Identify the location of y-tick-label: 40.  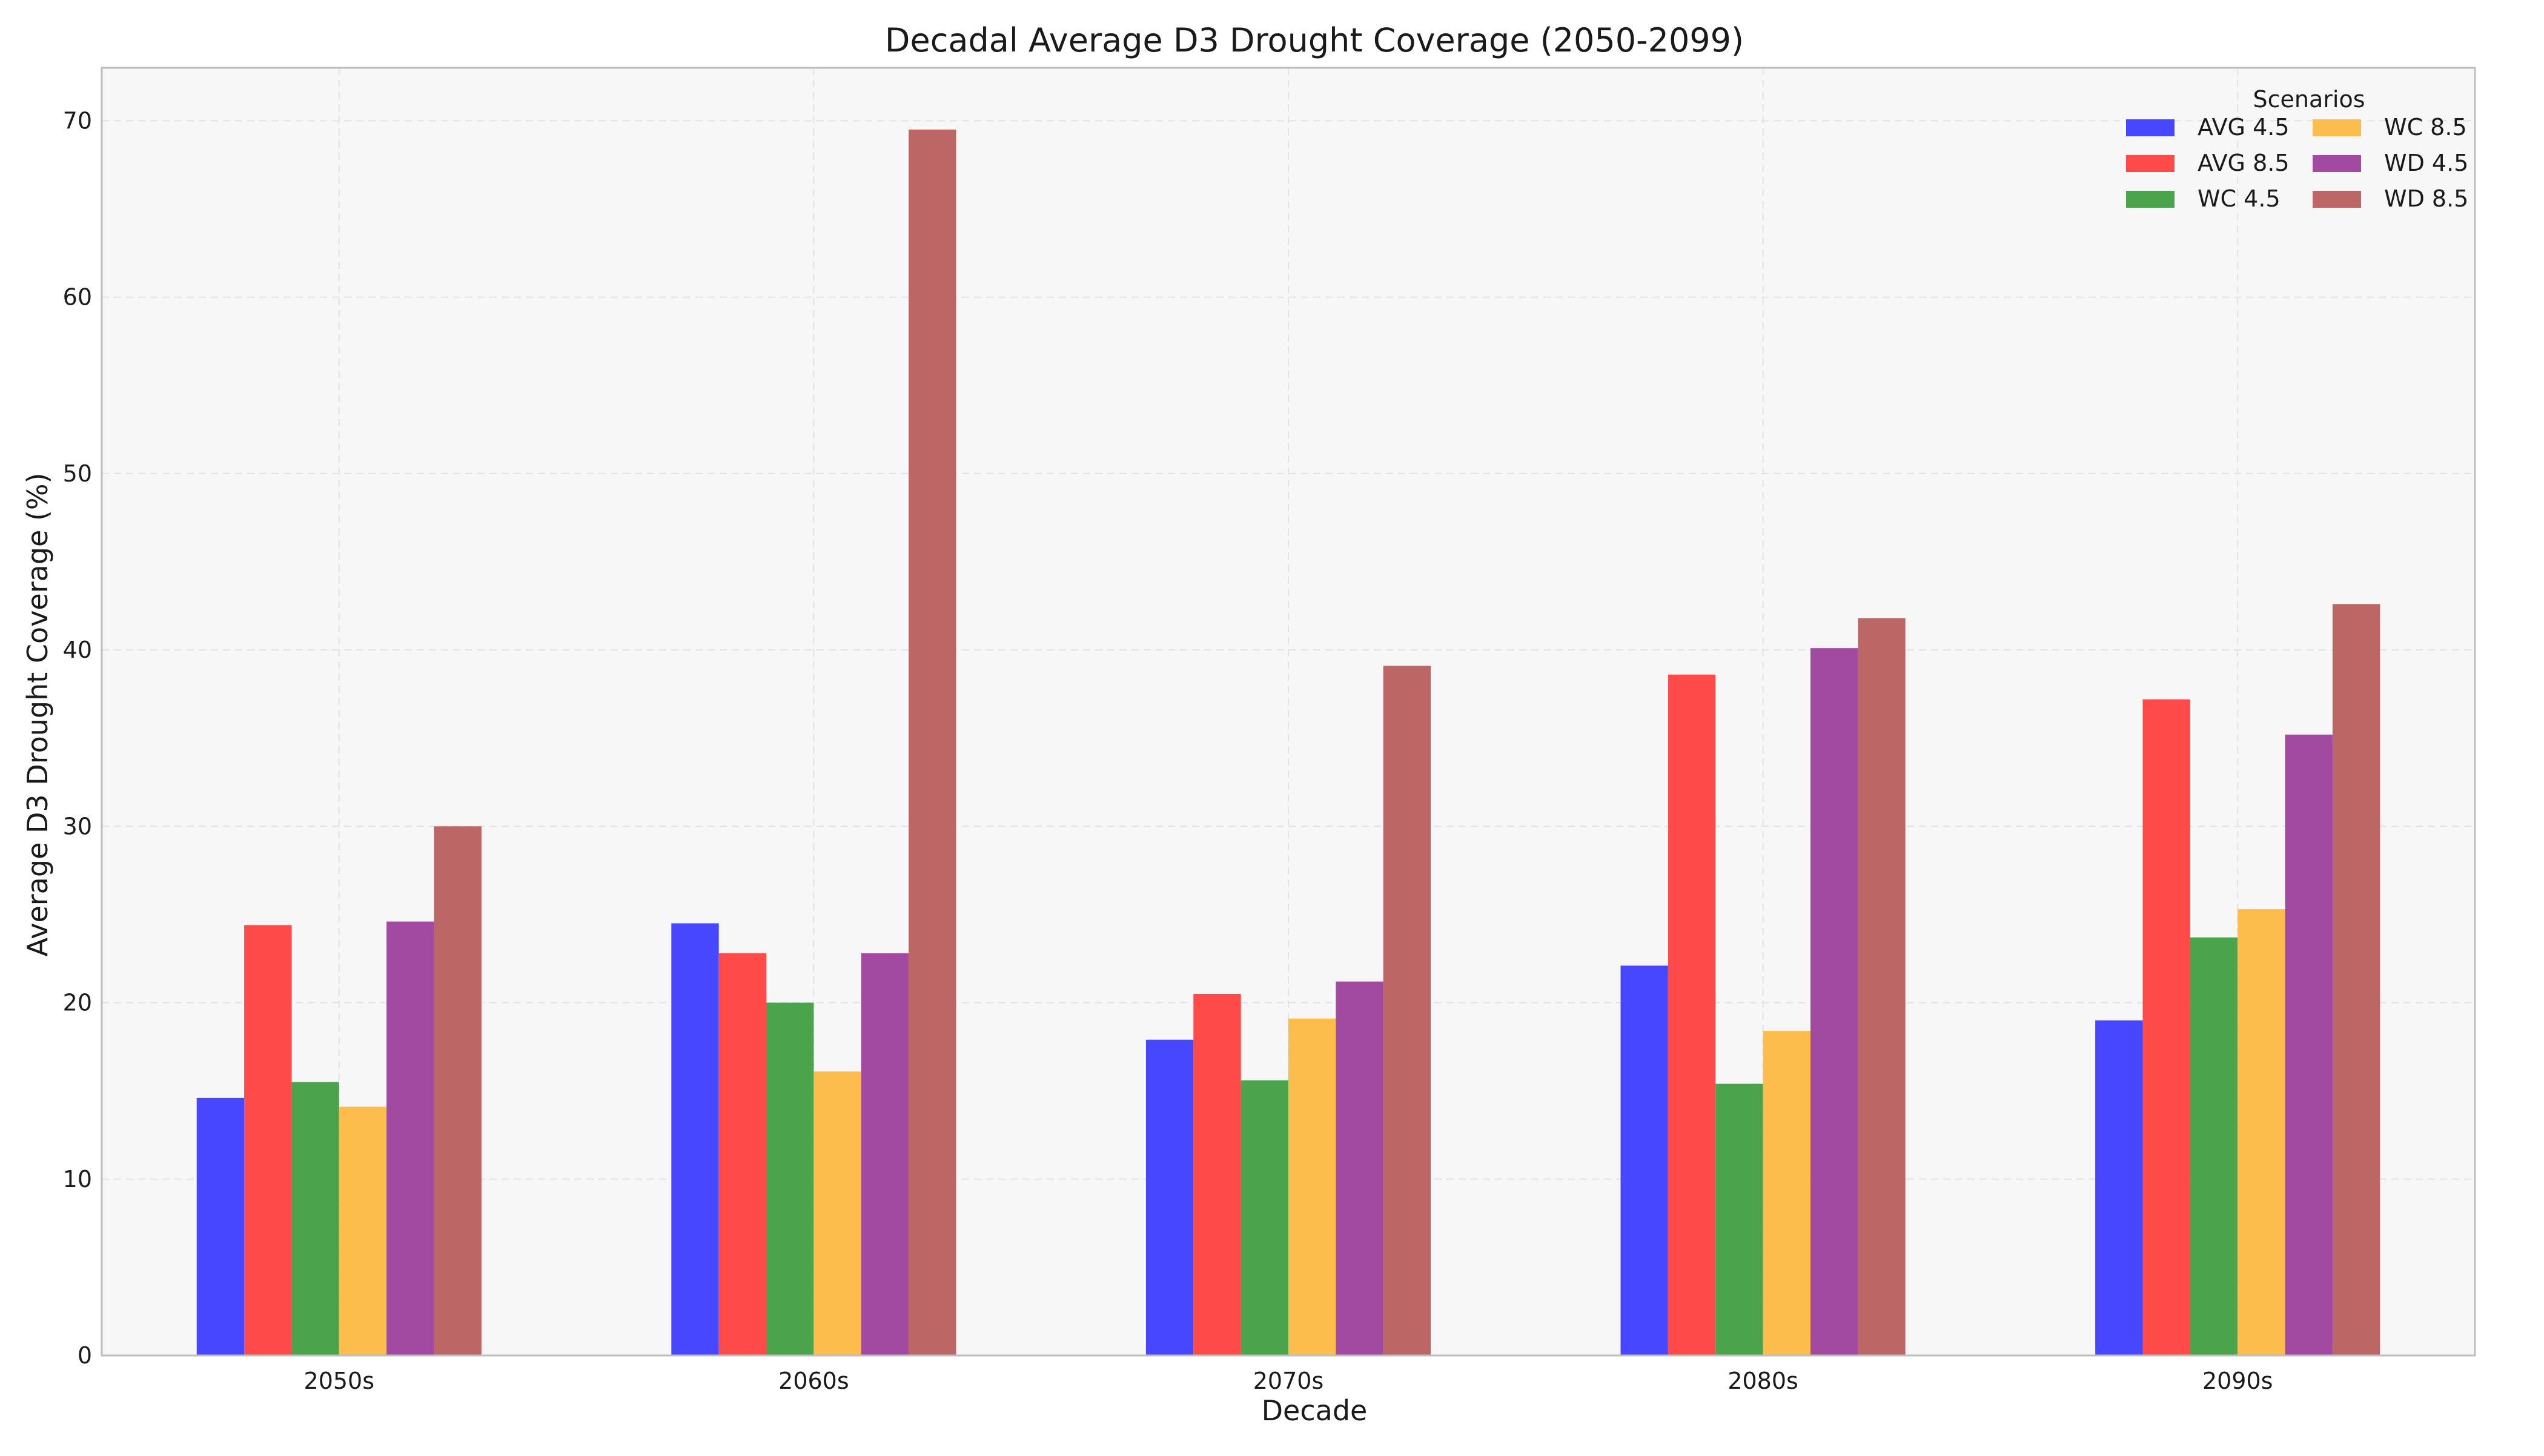
(77, 650).